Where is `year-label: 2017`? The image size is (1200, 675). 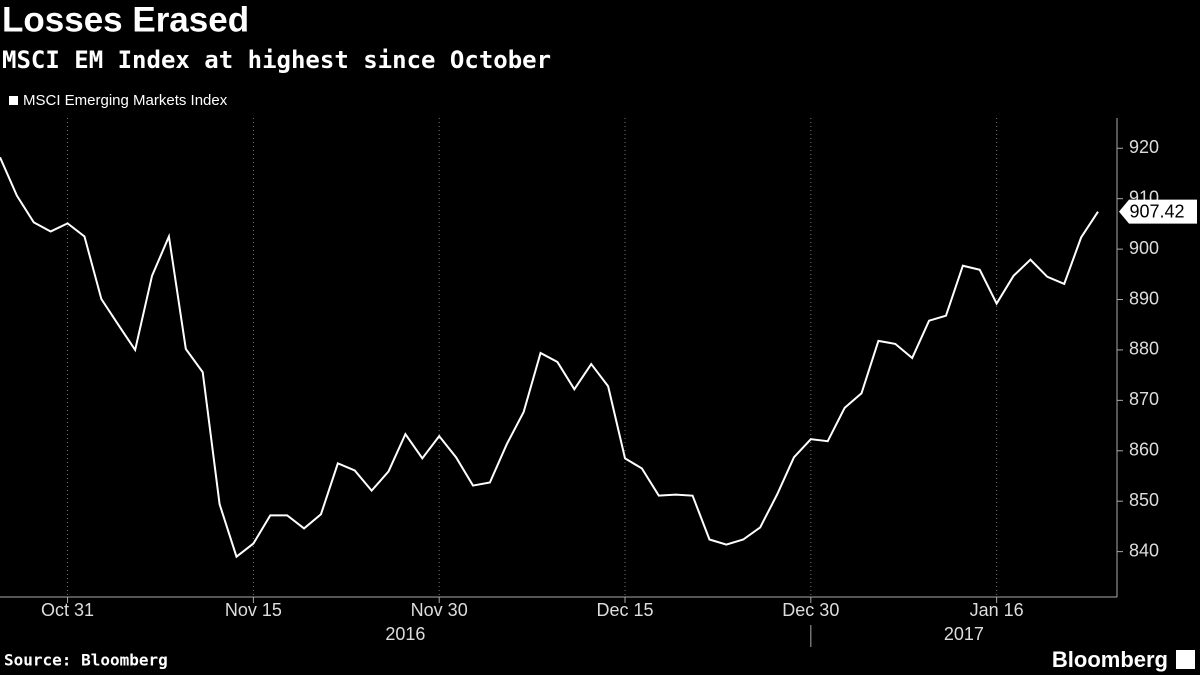 year-label: 2017 is located at coordinates (964, 634).